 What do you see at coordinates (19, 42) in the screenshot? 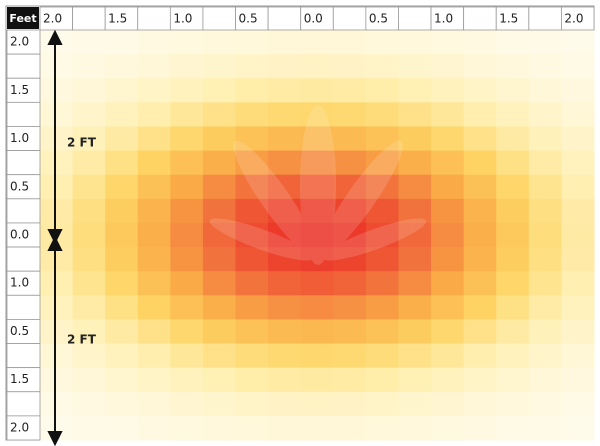
I see `left-label: 2.0` at bounding box center [19, 42].